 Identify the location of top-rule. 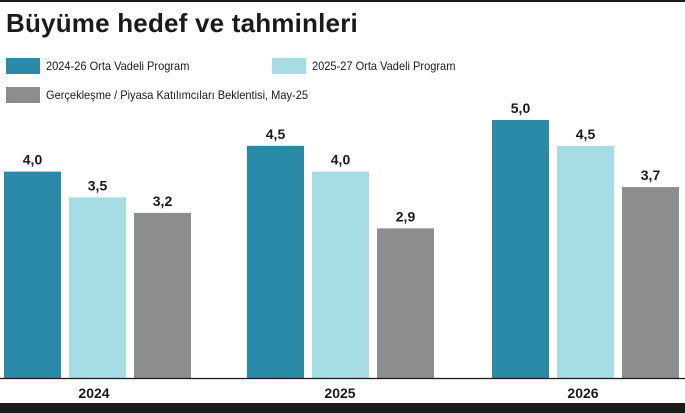
(342, 1).